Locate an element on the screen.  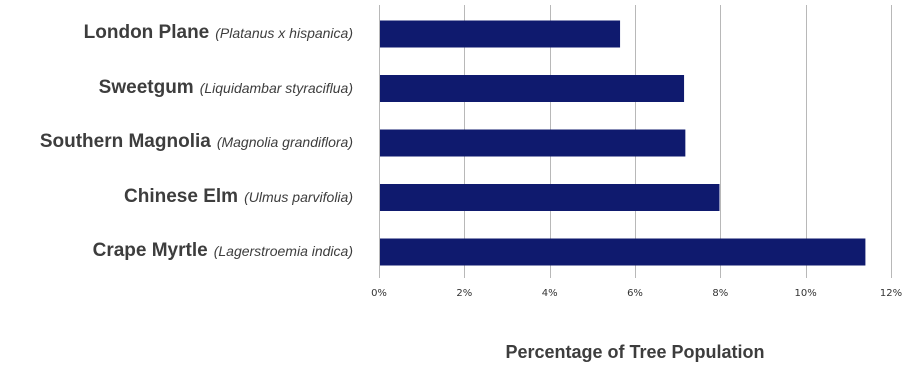
category-common-name: Chinese Elm is located at coordinates (181, 196).